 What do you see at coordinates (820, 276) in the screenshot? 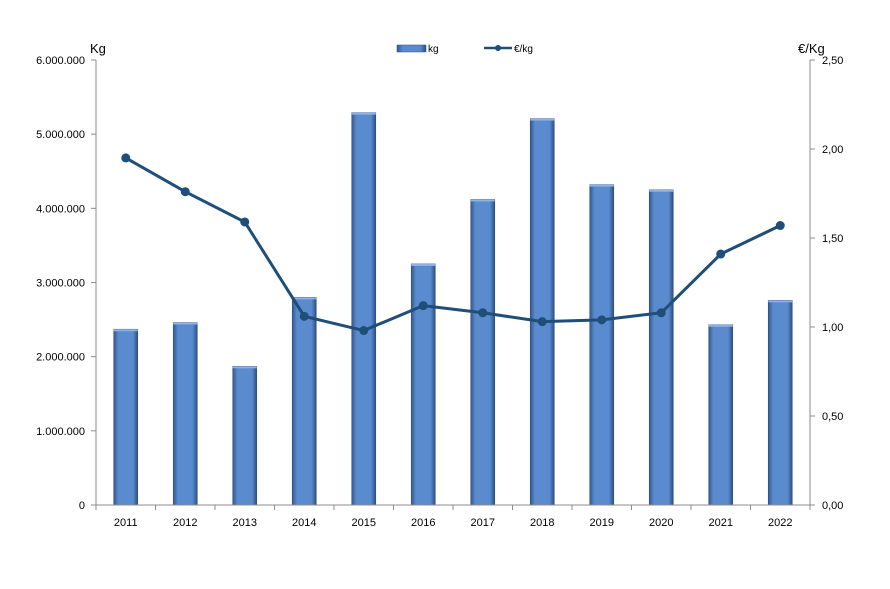
I see `right-y-axis: 0,00 0,50 1,00 1,50 2,00 2,50 €/Kg` at bounding box center [820, 276].